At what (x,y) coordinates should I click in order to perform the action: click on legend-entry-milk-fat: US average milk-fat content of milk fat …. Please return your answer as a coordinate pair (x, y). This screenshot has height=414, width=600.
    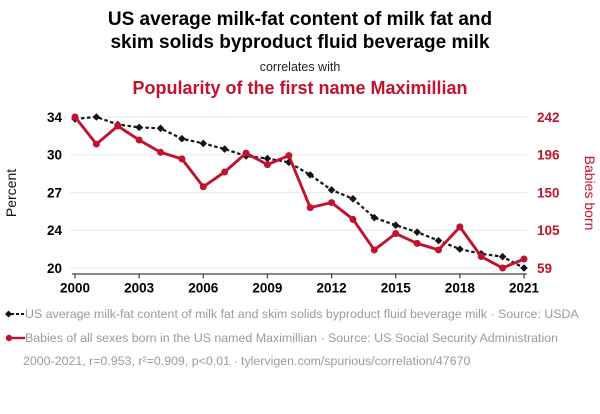
    Looking at the image, I should click on (302, 314).